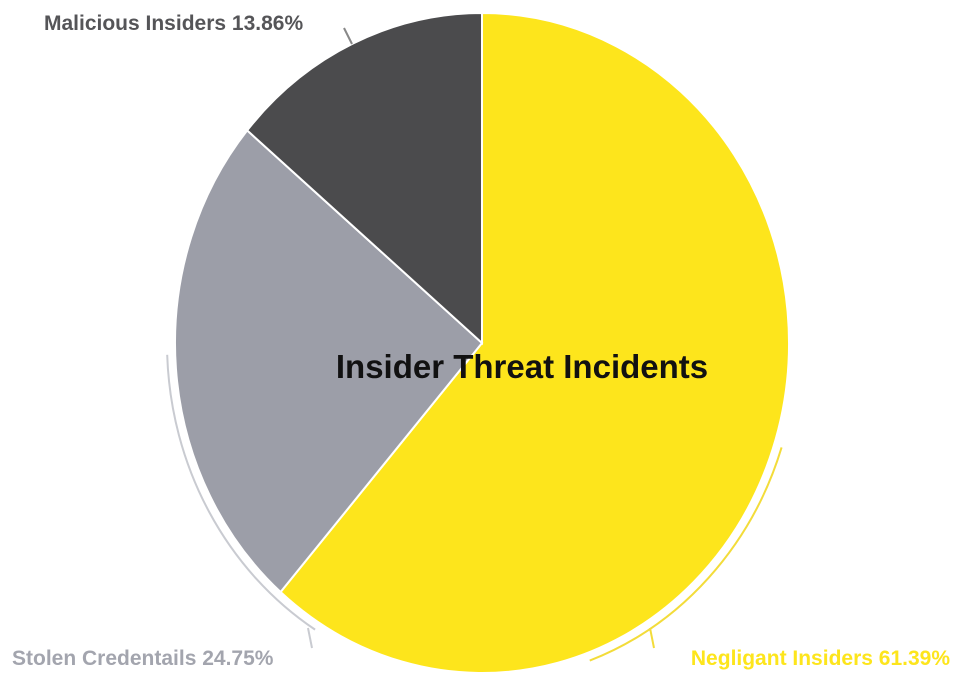 The width and height of the screenshot is (955, 673). What do you see at coordinates (652, 638) in the screenshot?
I see `leader-negligant-insiders` at bounding box center [652, 638].